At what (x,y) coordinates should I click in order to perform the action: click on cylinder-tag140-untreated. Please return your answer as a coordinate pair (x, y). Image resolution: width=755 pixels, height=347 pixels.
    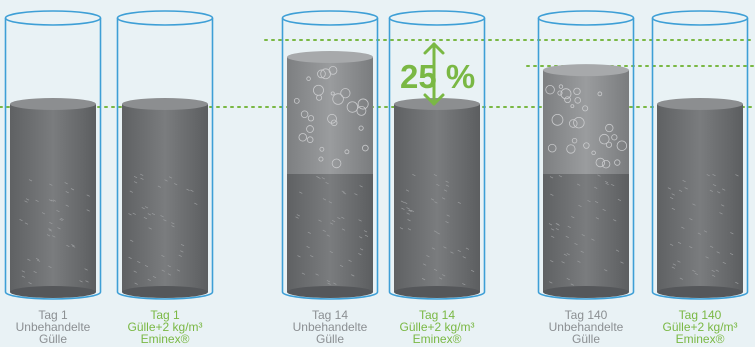
    Looking at the image, I should click on (586, 155).